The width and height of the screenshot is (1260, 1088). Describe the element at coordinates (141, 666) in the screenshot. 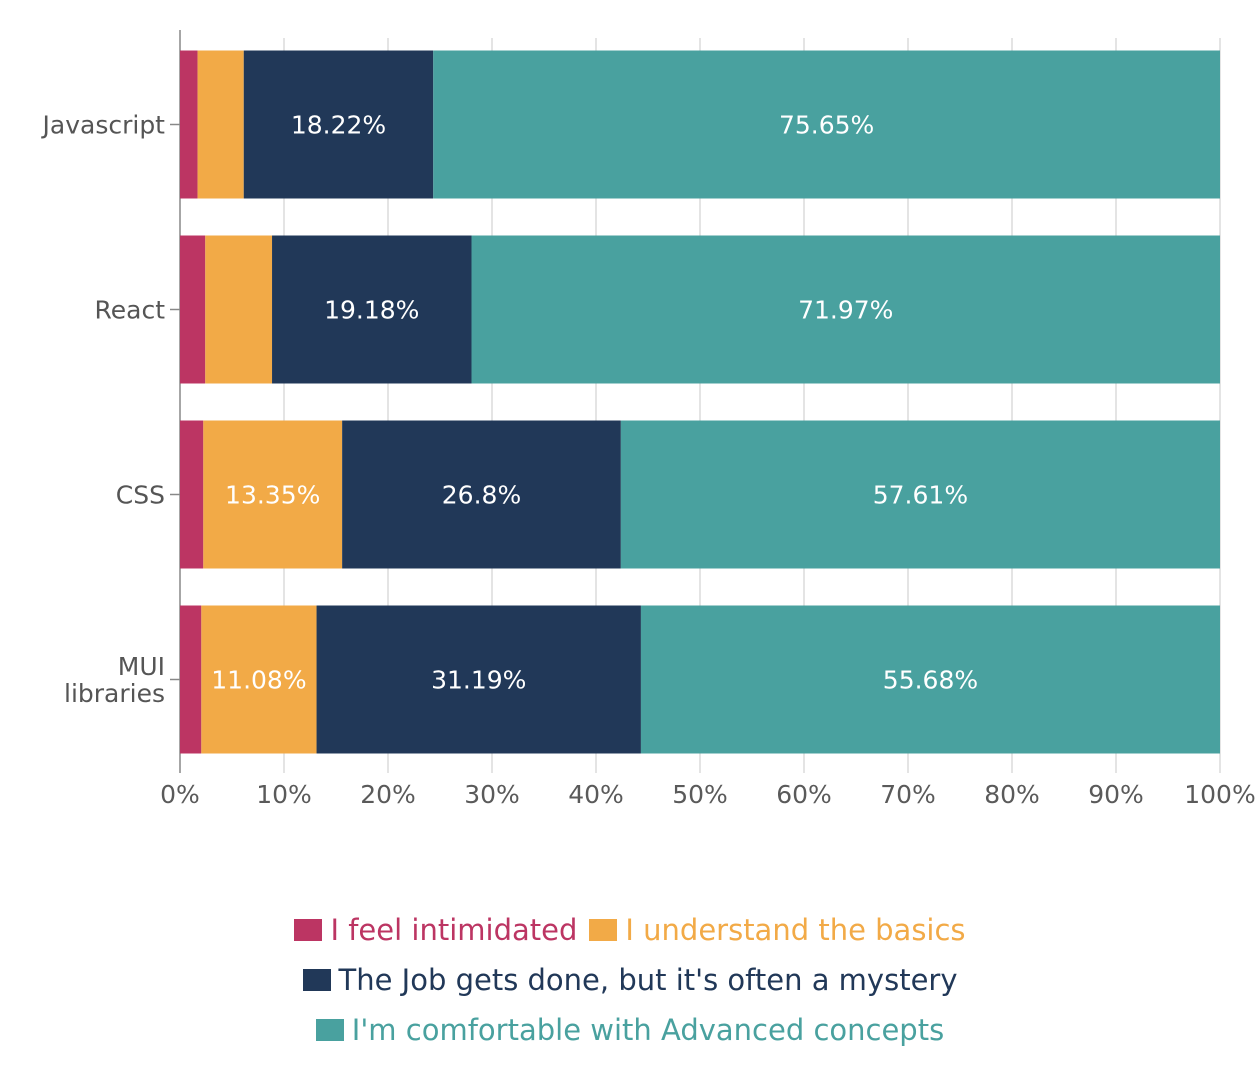

I see `y-tick-label-3-0: MUI` at that location.